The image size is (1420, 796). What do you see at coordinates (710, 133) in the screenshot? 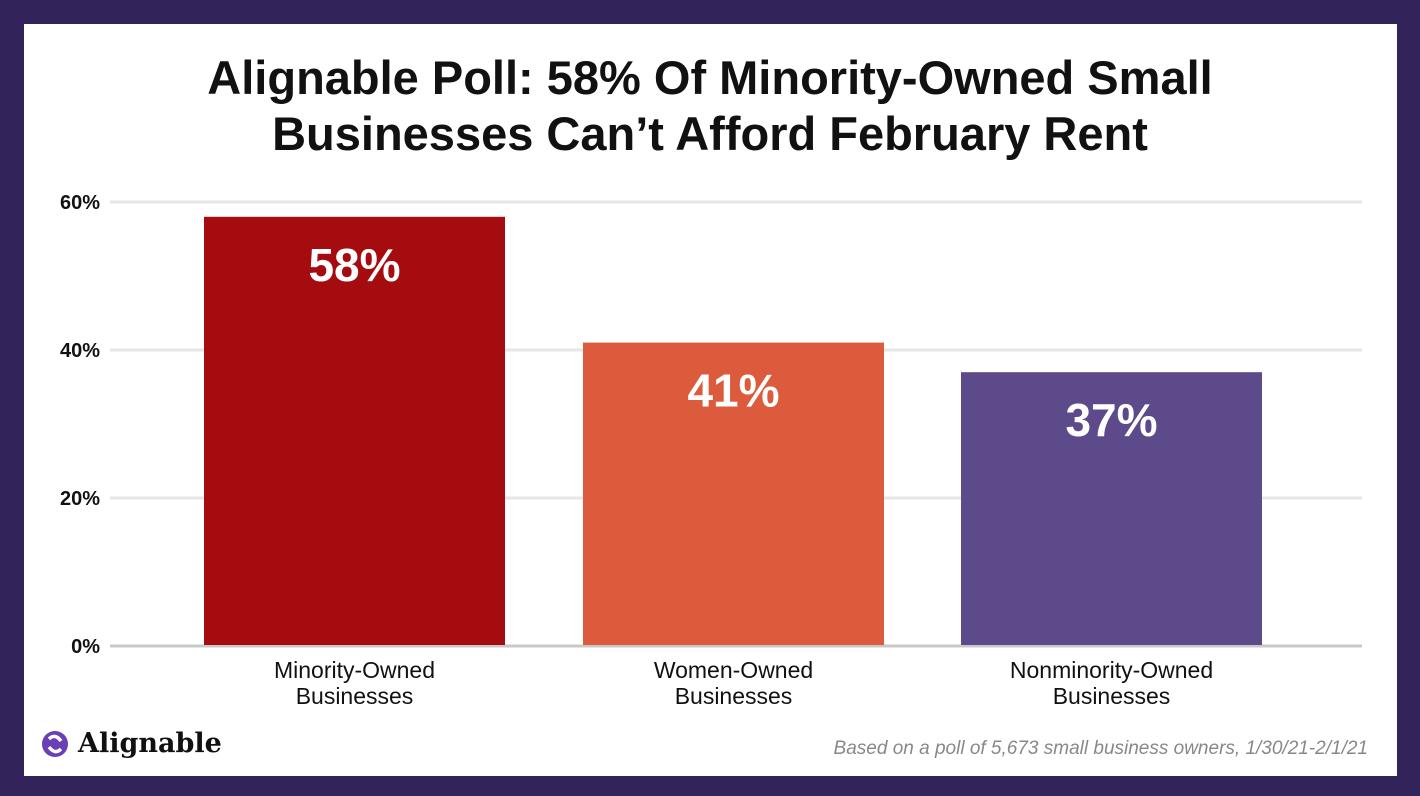
I see `title-line-2: Businesses Can’t Afford February Rent` at bounding box center [710, 133].